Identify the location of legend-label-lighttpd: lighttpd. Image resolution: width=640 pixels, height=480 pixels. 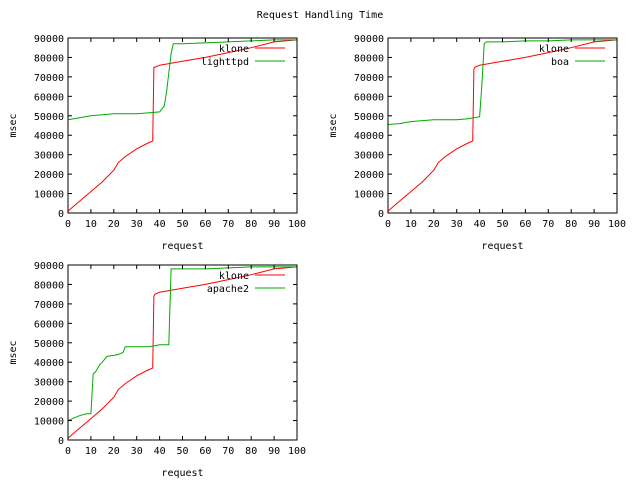
(225, 62).